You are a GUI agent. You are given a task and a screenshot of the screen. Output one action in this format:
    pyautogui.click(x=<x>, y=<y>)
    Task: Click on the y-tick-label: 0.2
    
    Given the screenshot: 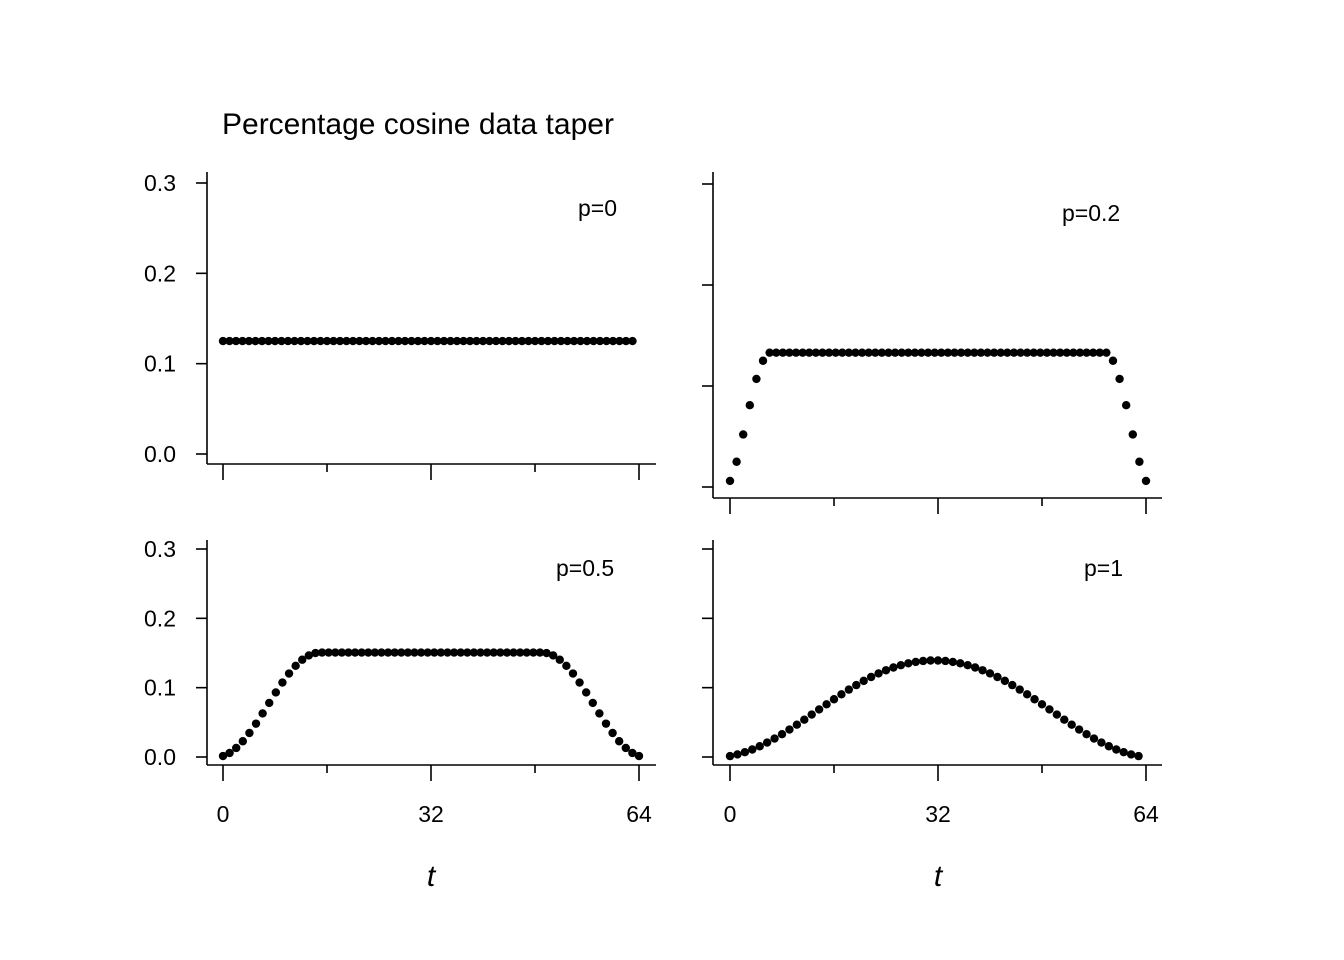 What is the action you would take?
    pyautogui.click(x=160, y=618)
    